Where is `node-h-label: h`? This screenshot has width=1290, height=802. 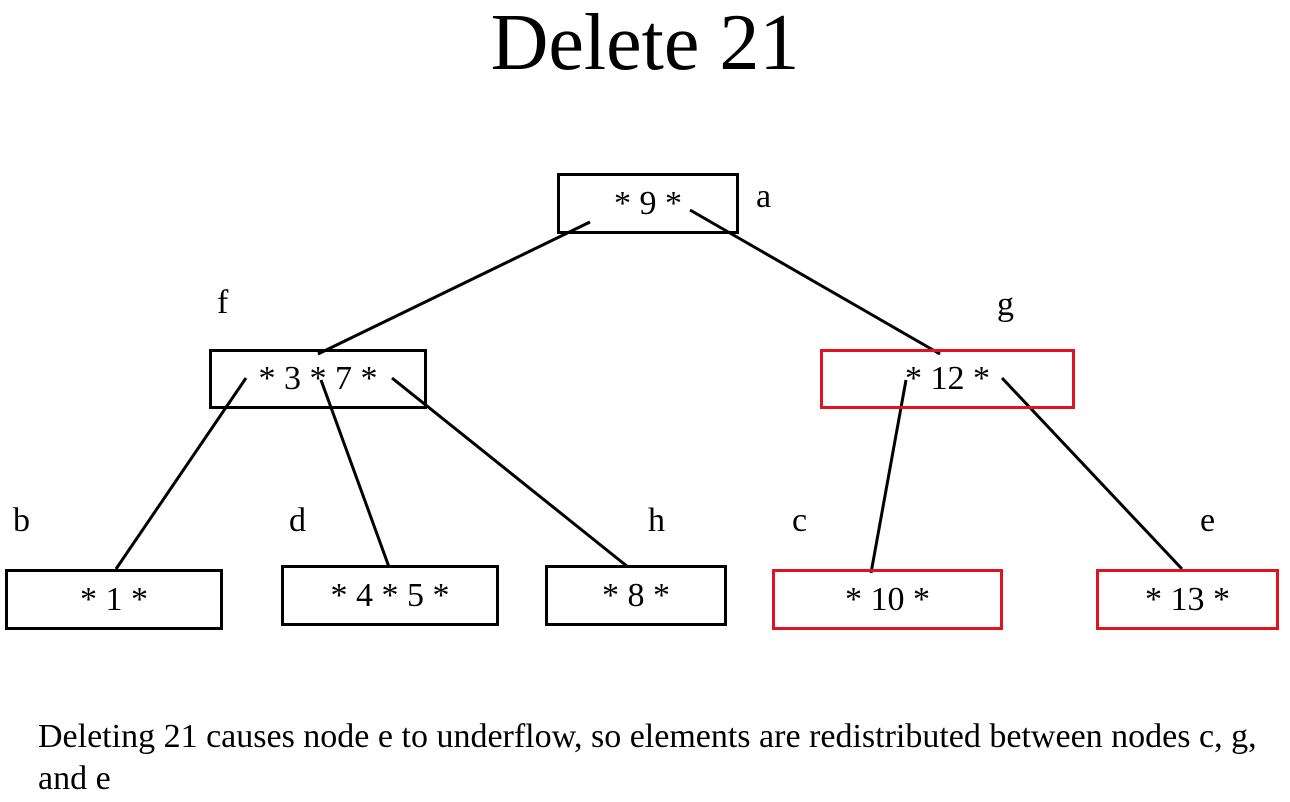
node-h-label: h is located at coordinates (656, 520).